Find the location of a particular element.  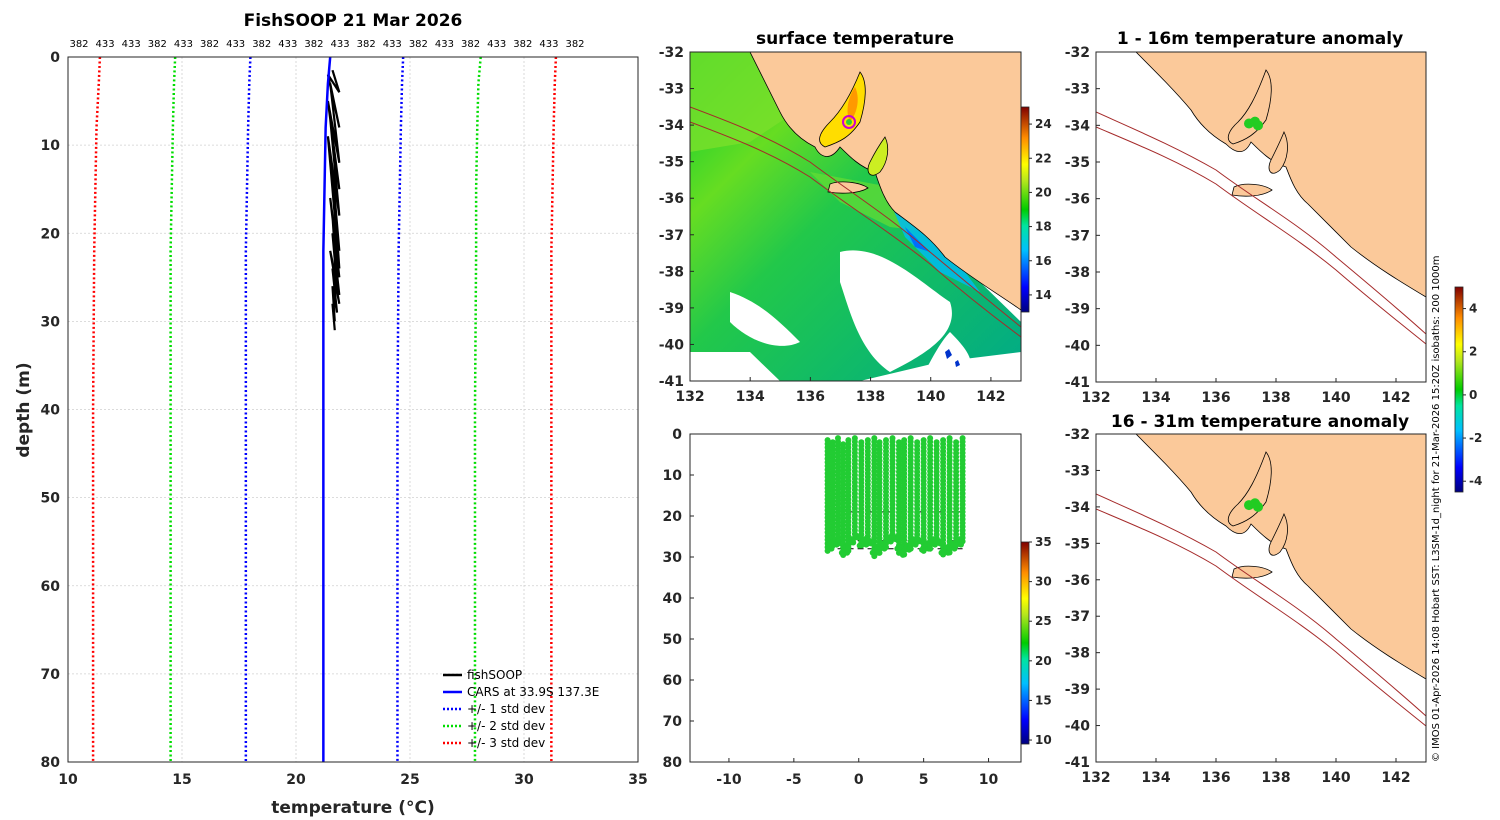

profile-y-tick-label: 50 is located at coordinates (51, 499).